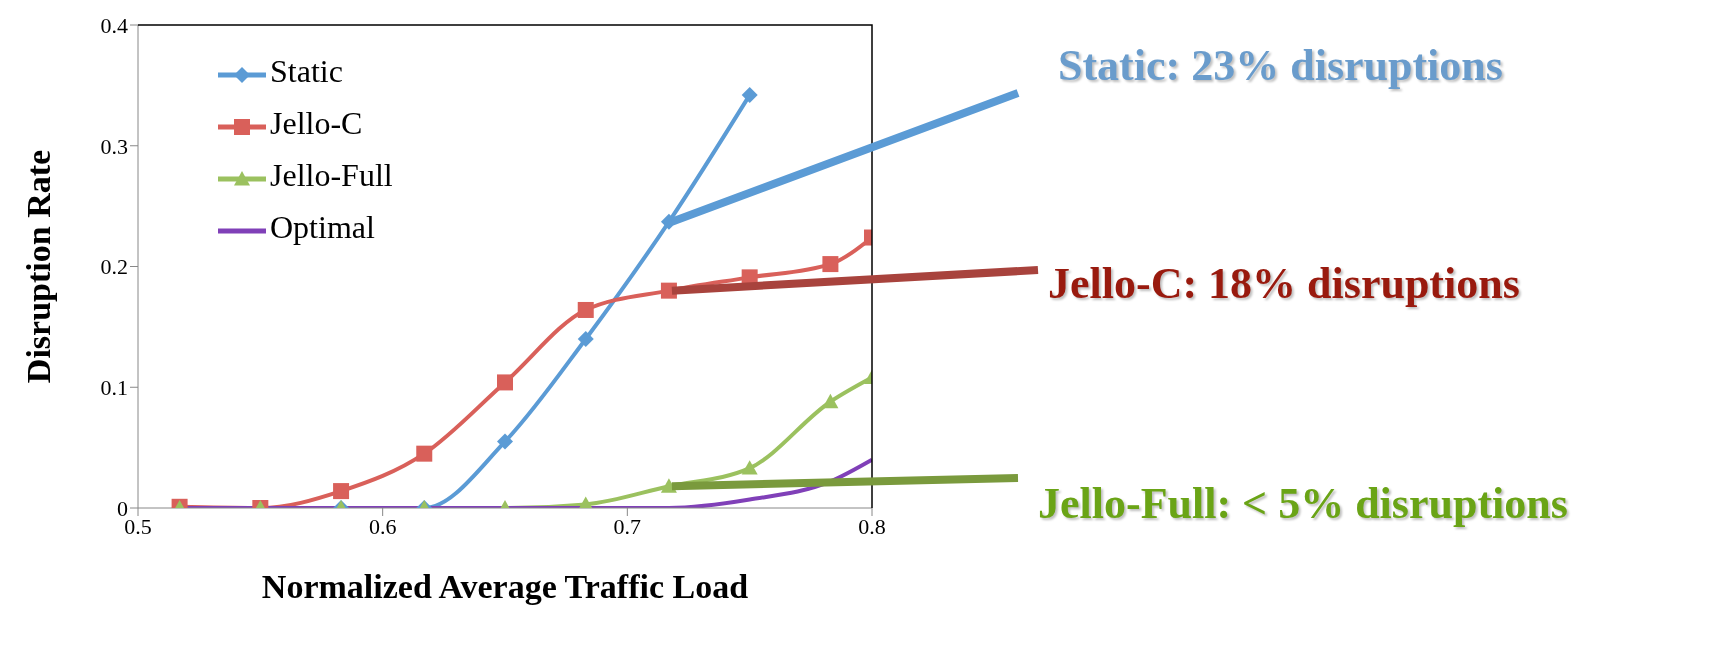 The image size is (1721, 659). What do you see at coordinates (114, 267) in the screenshot?
I see `y-tick-label: 0.2` at bounding box center [114, 267].